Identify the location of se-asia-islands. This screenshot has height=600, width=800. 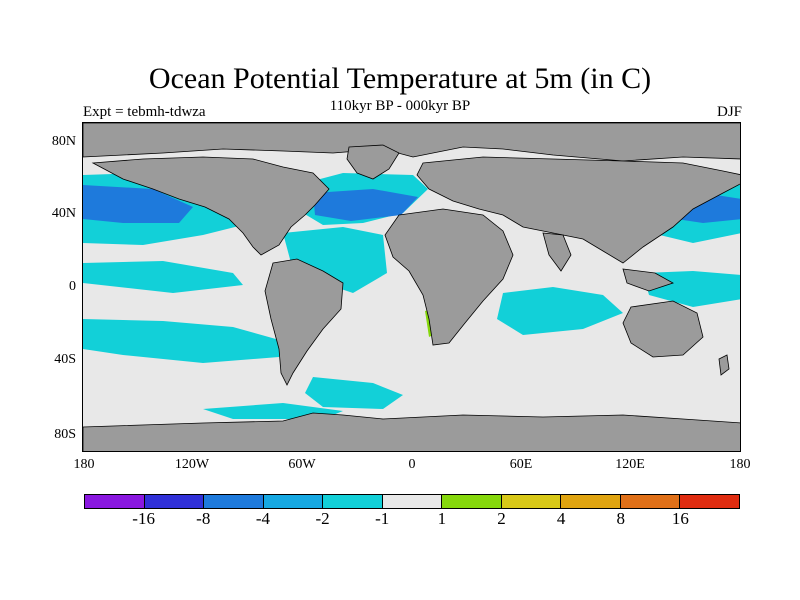
(648, 280).